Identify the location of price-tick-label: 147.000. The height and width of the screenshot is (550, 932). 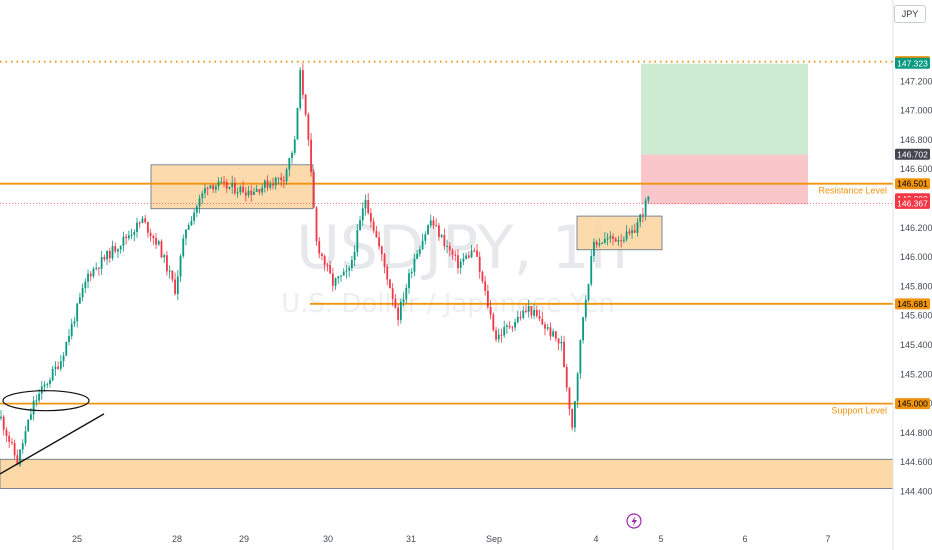
(916, 111).